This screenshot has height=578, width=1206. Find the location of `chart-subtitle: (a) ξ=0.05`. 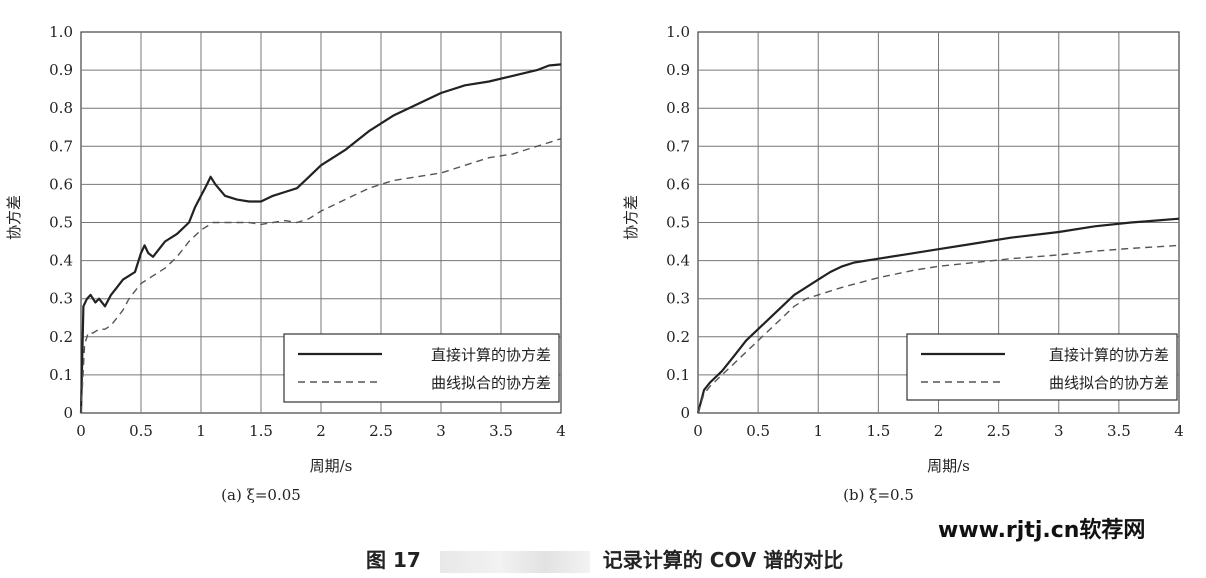

chart-subtitle: (a) ξ=0.05 is located at coordinates (261, 495).